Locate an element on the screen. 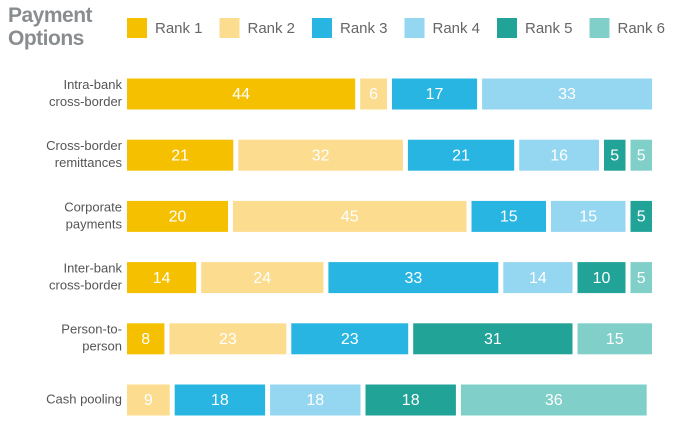  category-label: Person-to- is located at coordinates (91, 329).